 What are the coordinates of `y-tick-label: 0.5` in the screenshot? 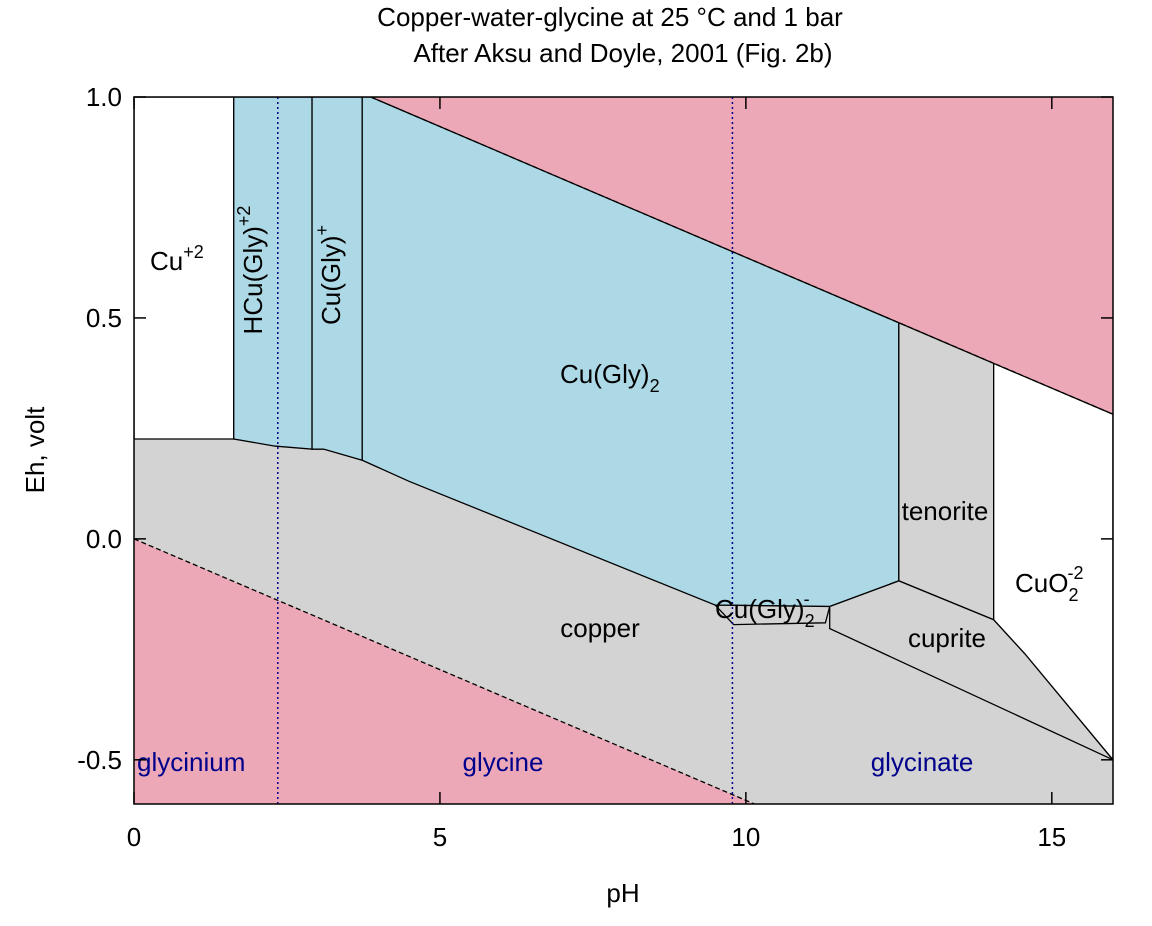 It's located at (104, 318).